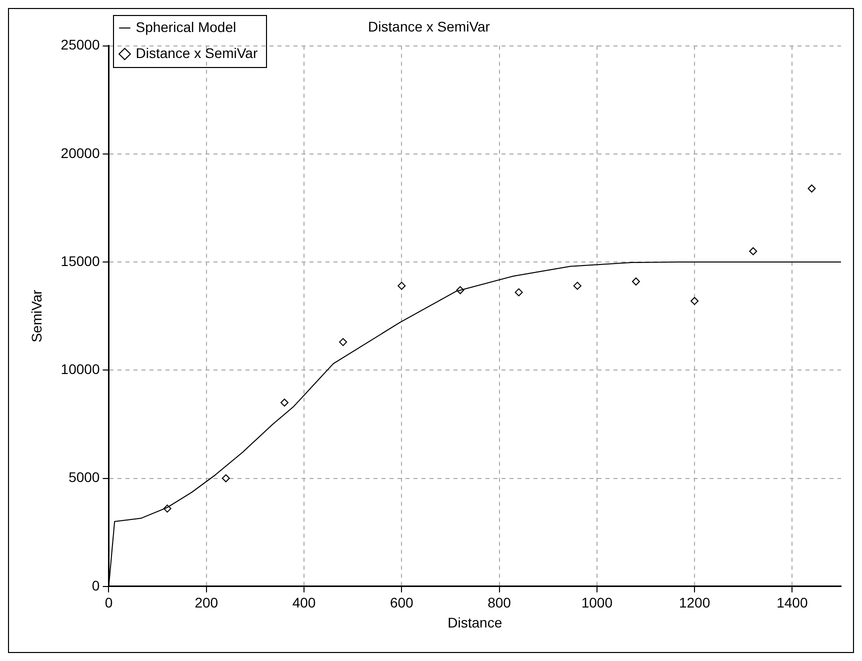 The width and height of the screenshot is (862, 661). What do you see at coordinates (792, 602) in the screenshot?
I see `x-tick-label: 1400` at bounding box center [792, 602].